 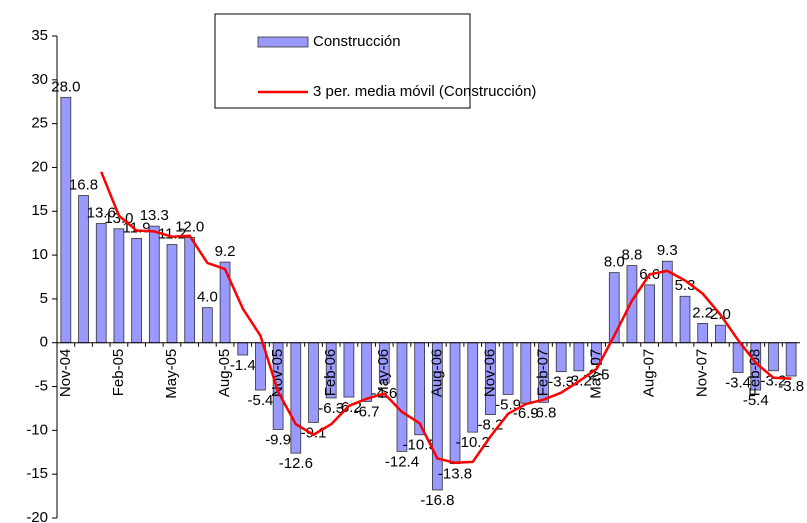 I want to click on x-tick-label: Nov-05, so click(x=277, y=373).